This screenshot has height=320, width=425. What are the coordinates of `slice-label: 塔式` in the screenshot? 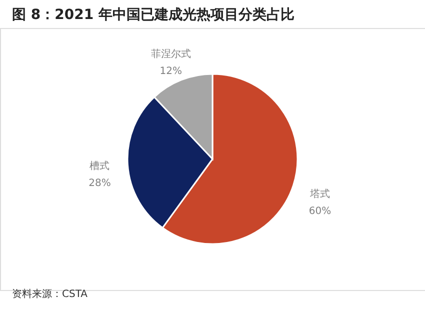 It's located at (319, 194).